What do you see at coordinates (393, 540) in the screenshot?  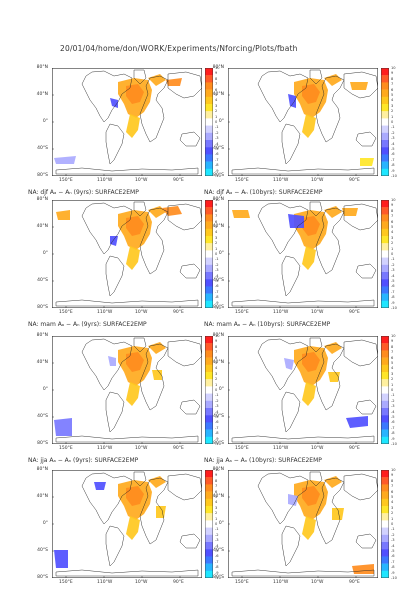 I see `colorbar-tick-label: -3` at bounding box center [393, 540].